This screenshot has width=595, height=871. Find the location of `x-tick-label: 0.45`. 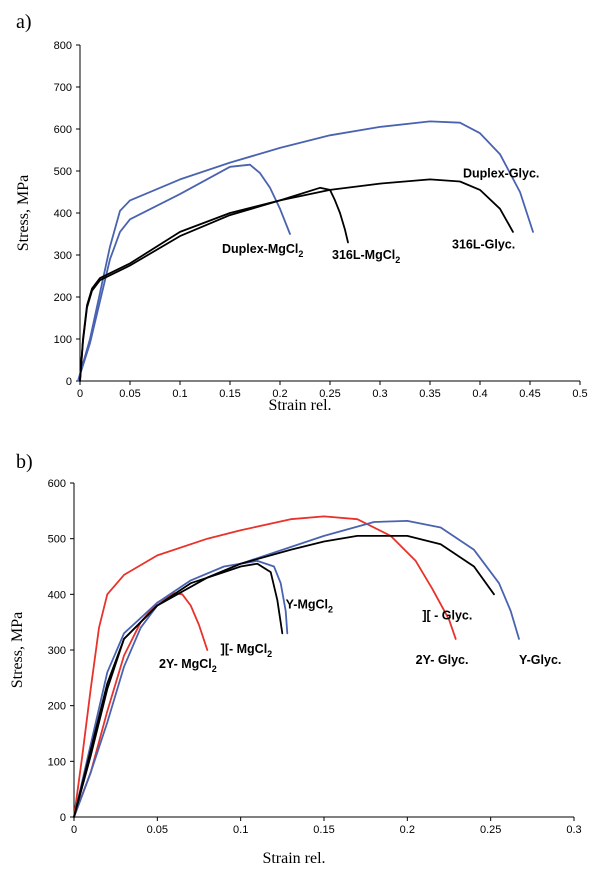

x-tick-label: 0.45 is located at coordinates (529, 394).